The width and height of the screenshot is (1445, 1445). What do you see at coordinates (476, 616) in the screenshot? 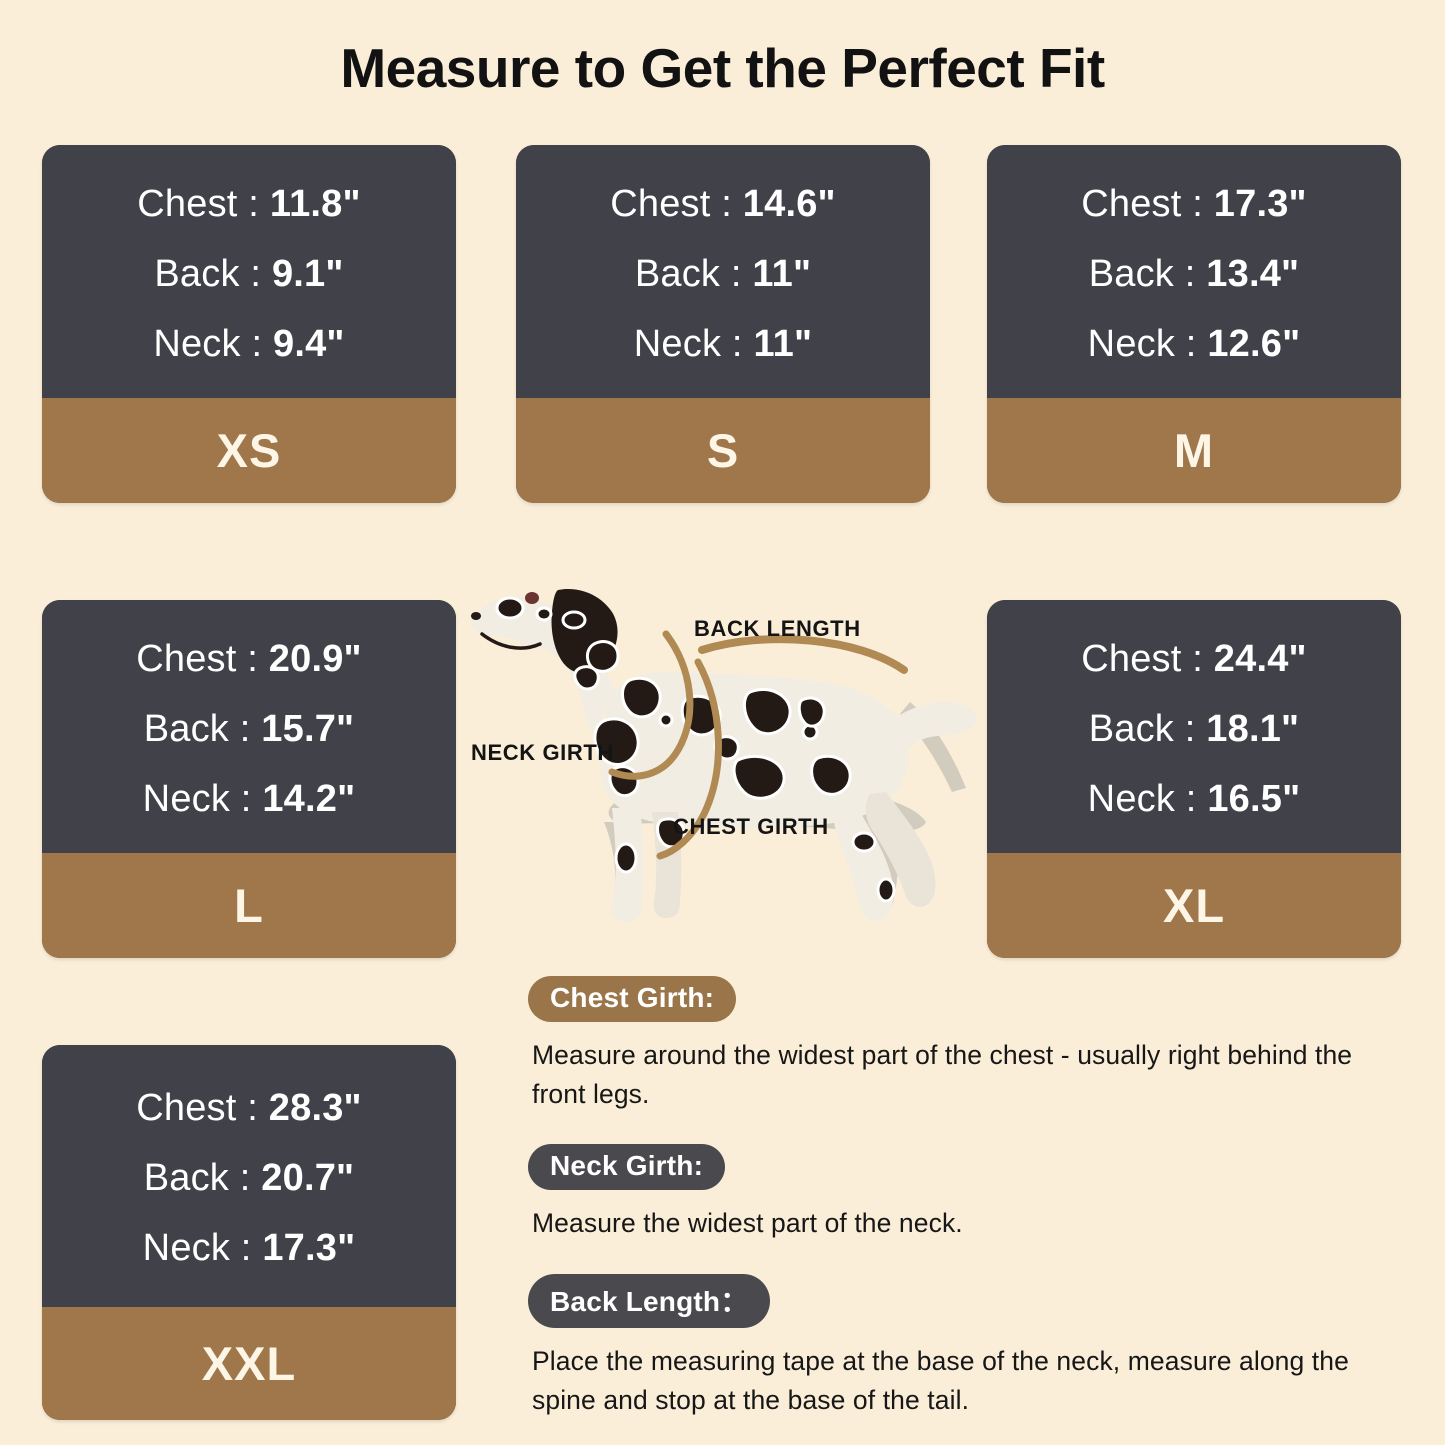
I see `nose` at bounding box center [476, 616].